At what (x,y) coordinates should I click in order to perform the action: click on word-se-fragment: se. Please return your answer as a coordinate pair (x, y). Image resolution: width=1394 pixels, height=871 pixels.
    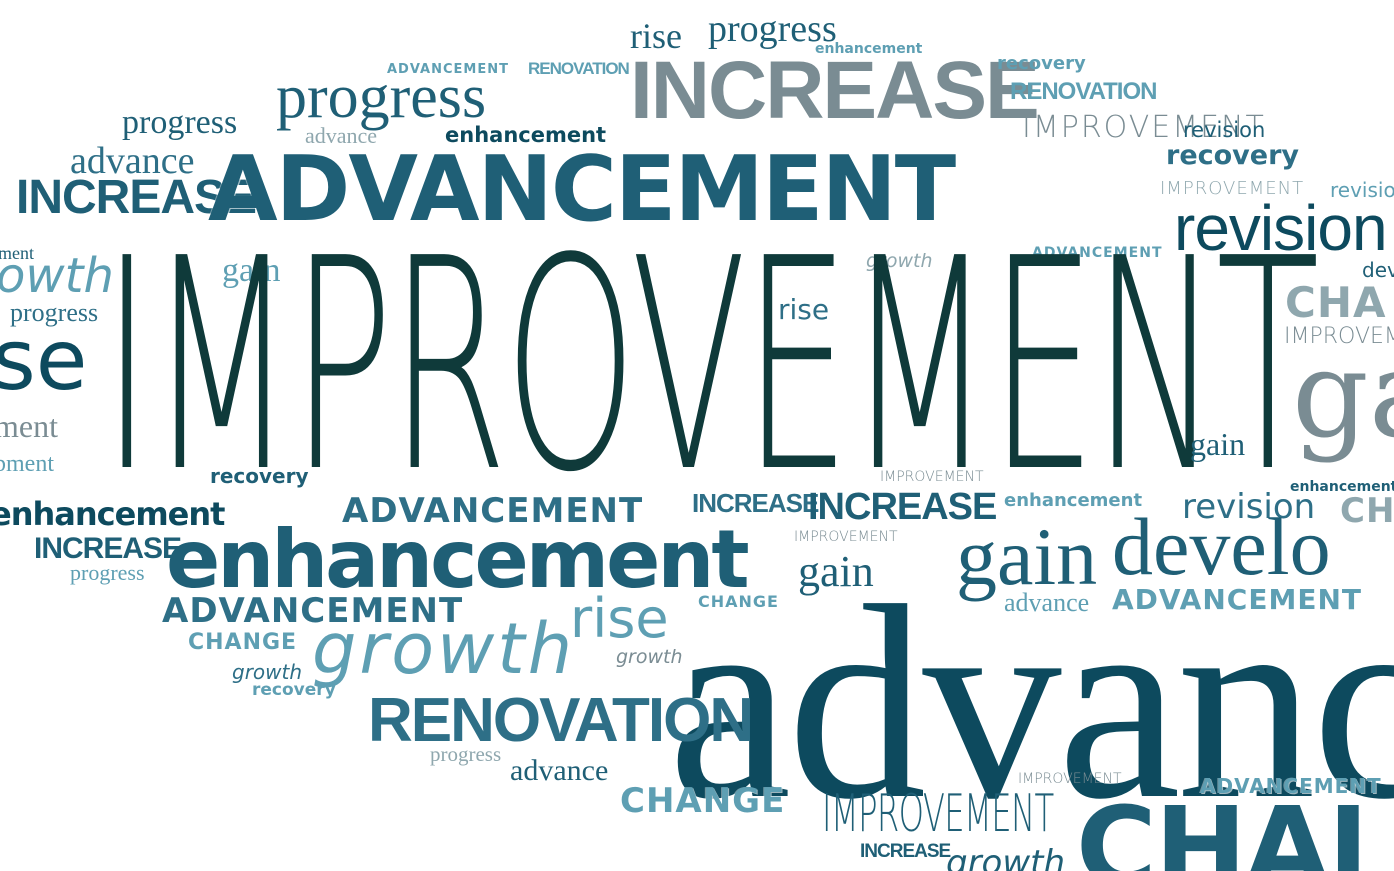
    Looking at the image, I should click on (44, 360).